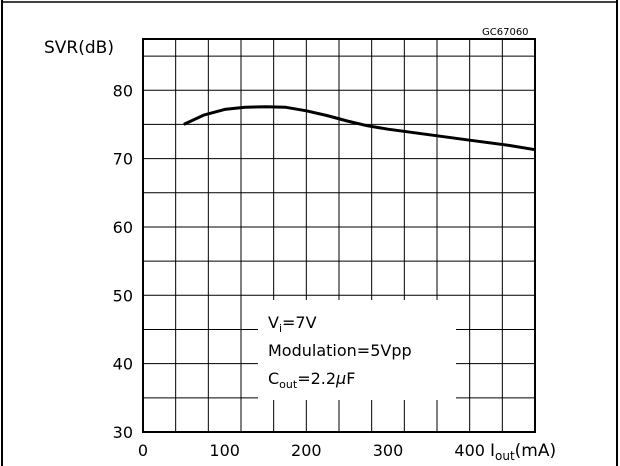 This screenshot has width=620, height=466. I want to click on y-tick-label: 30, so click(123, 432).